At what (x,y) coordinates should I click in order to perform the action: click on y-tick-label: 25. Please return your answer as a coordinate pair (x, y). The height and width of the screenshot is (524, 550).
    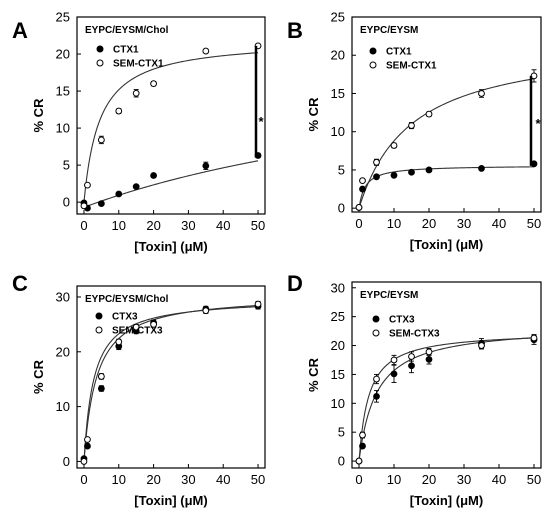
    Looking at the image, I should click on (63, 17).